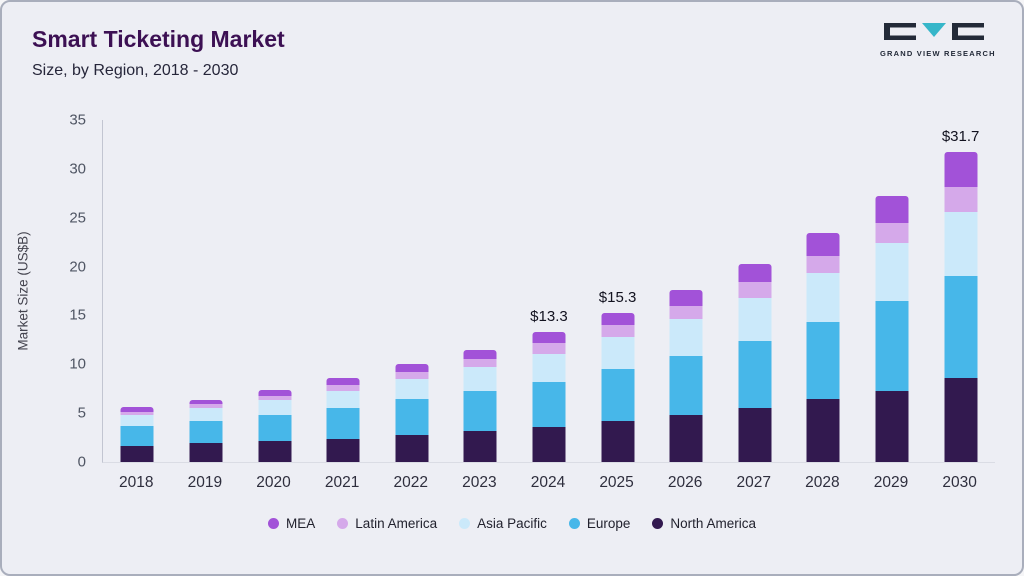 Image resolution: width=1024 pixels, height=576 pixels. I want to click on bar-column-2024: $13.3, so click(549, 291).